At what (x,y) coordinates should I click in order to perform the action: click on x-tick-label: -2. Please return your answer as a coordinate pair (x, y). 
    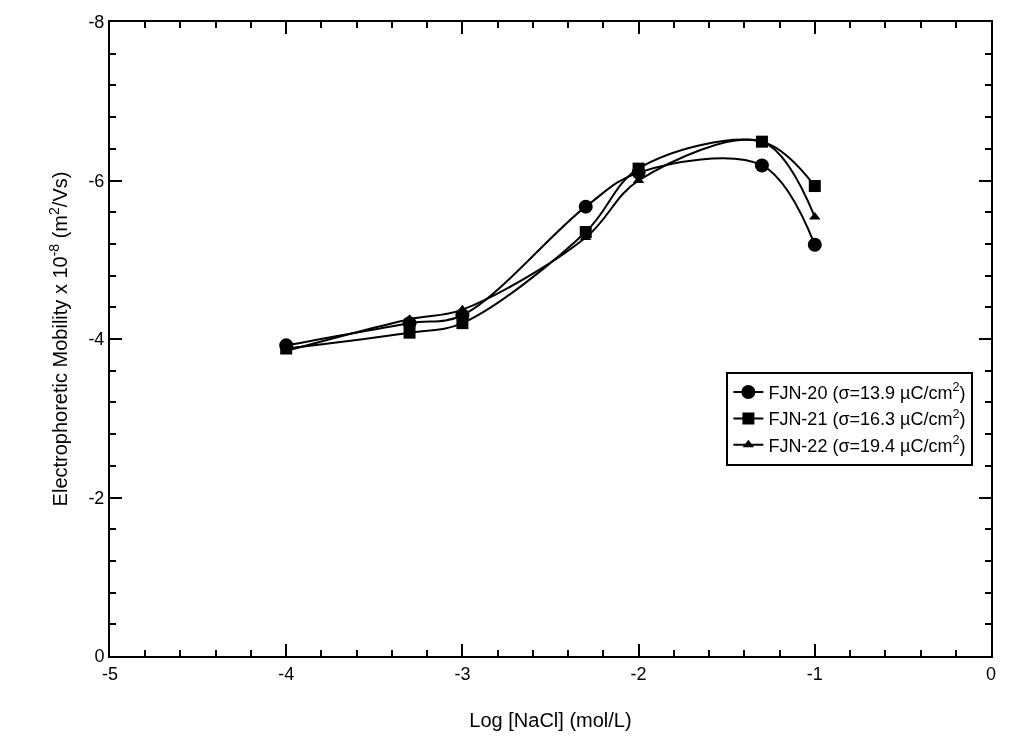
    Looking at the image, I should click on (638, 673).